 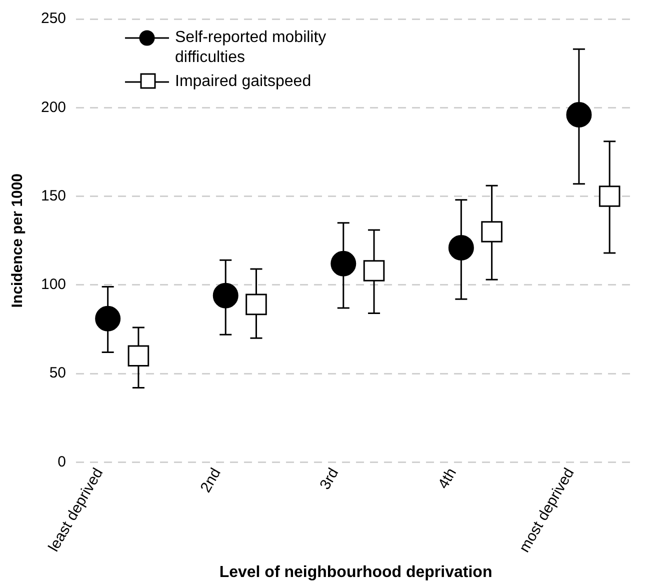 I want to click on legend-label: Self-reported mobility difficulties, so click(x=251, y=48).